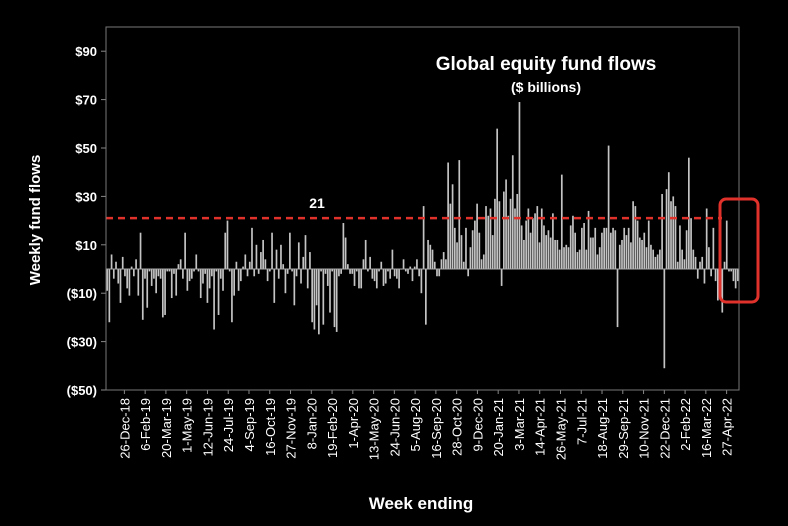  What do you see at coordinates (332, 428) in the screenshot?
I see `x-tick-label: 19-Feb-20` at bounding box center [332, 428].